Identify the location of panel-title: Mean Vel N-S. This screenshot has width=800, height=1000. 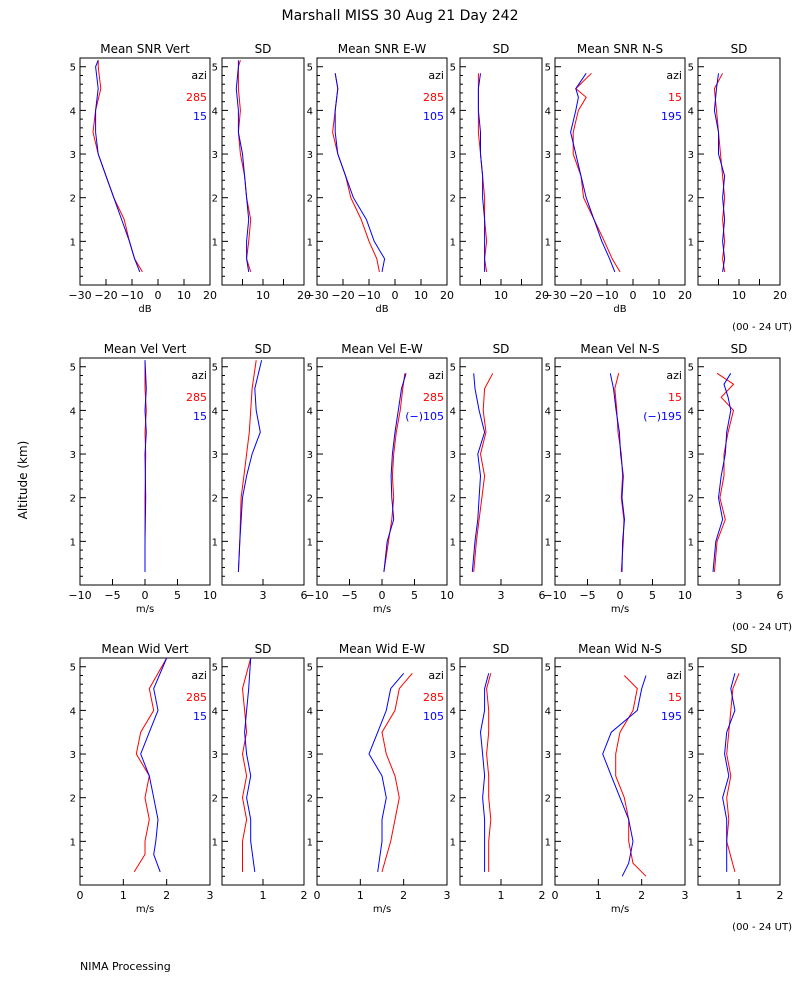
(619, 349).